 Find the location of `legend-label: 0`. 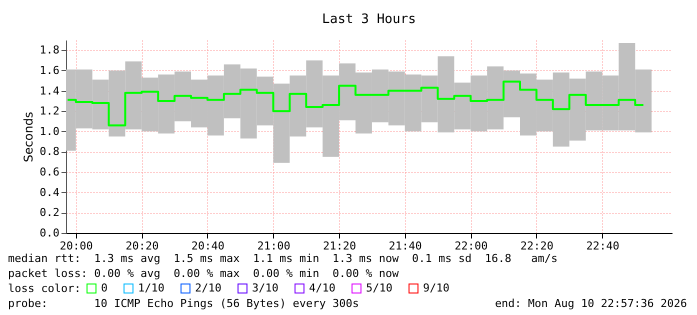

legend-label: 0 is located at coordinates (104, 288).